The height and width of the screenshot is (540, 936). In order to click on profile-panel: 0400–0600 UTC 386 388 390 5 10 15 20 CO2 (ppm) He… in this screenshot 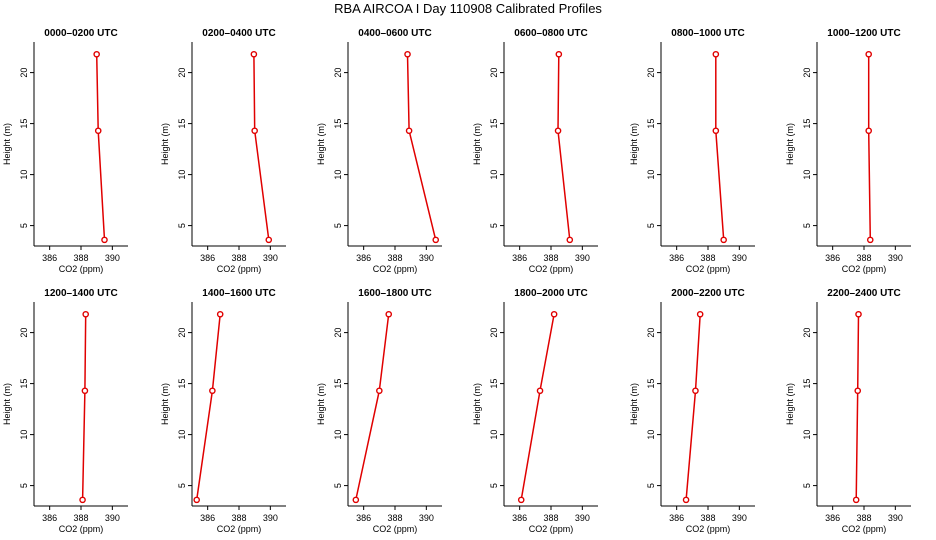, I will do `click(379, 151)`.